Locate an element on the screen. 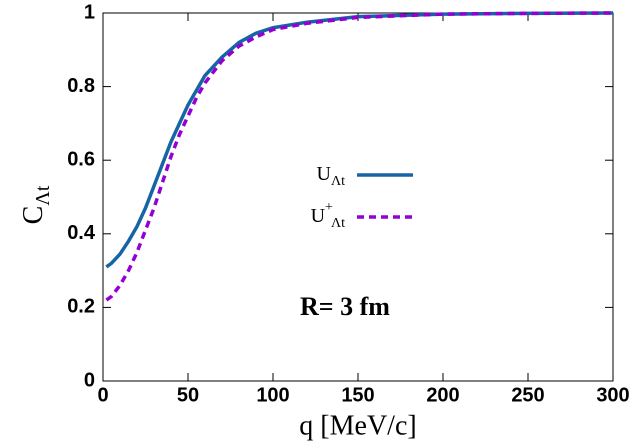  legend-label-sup: + is located at coordinates (329, 207).